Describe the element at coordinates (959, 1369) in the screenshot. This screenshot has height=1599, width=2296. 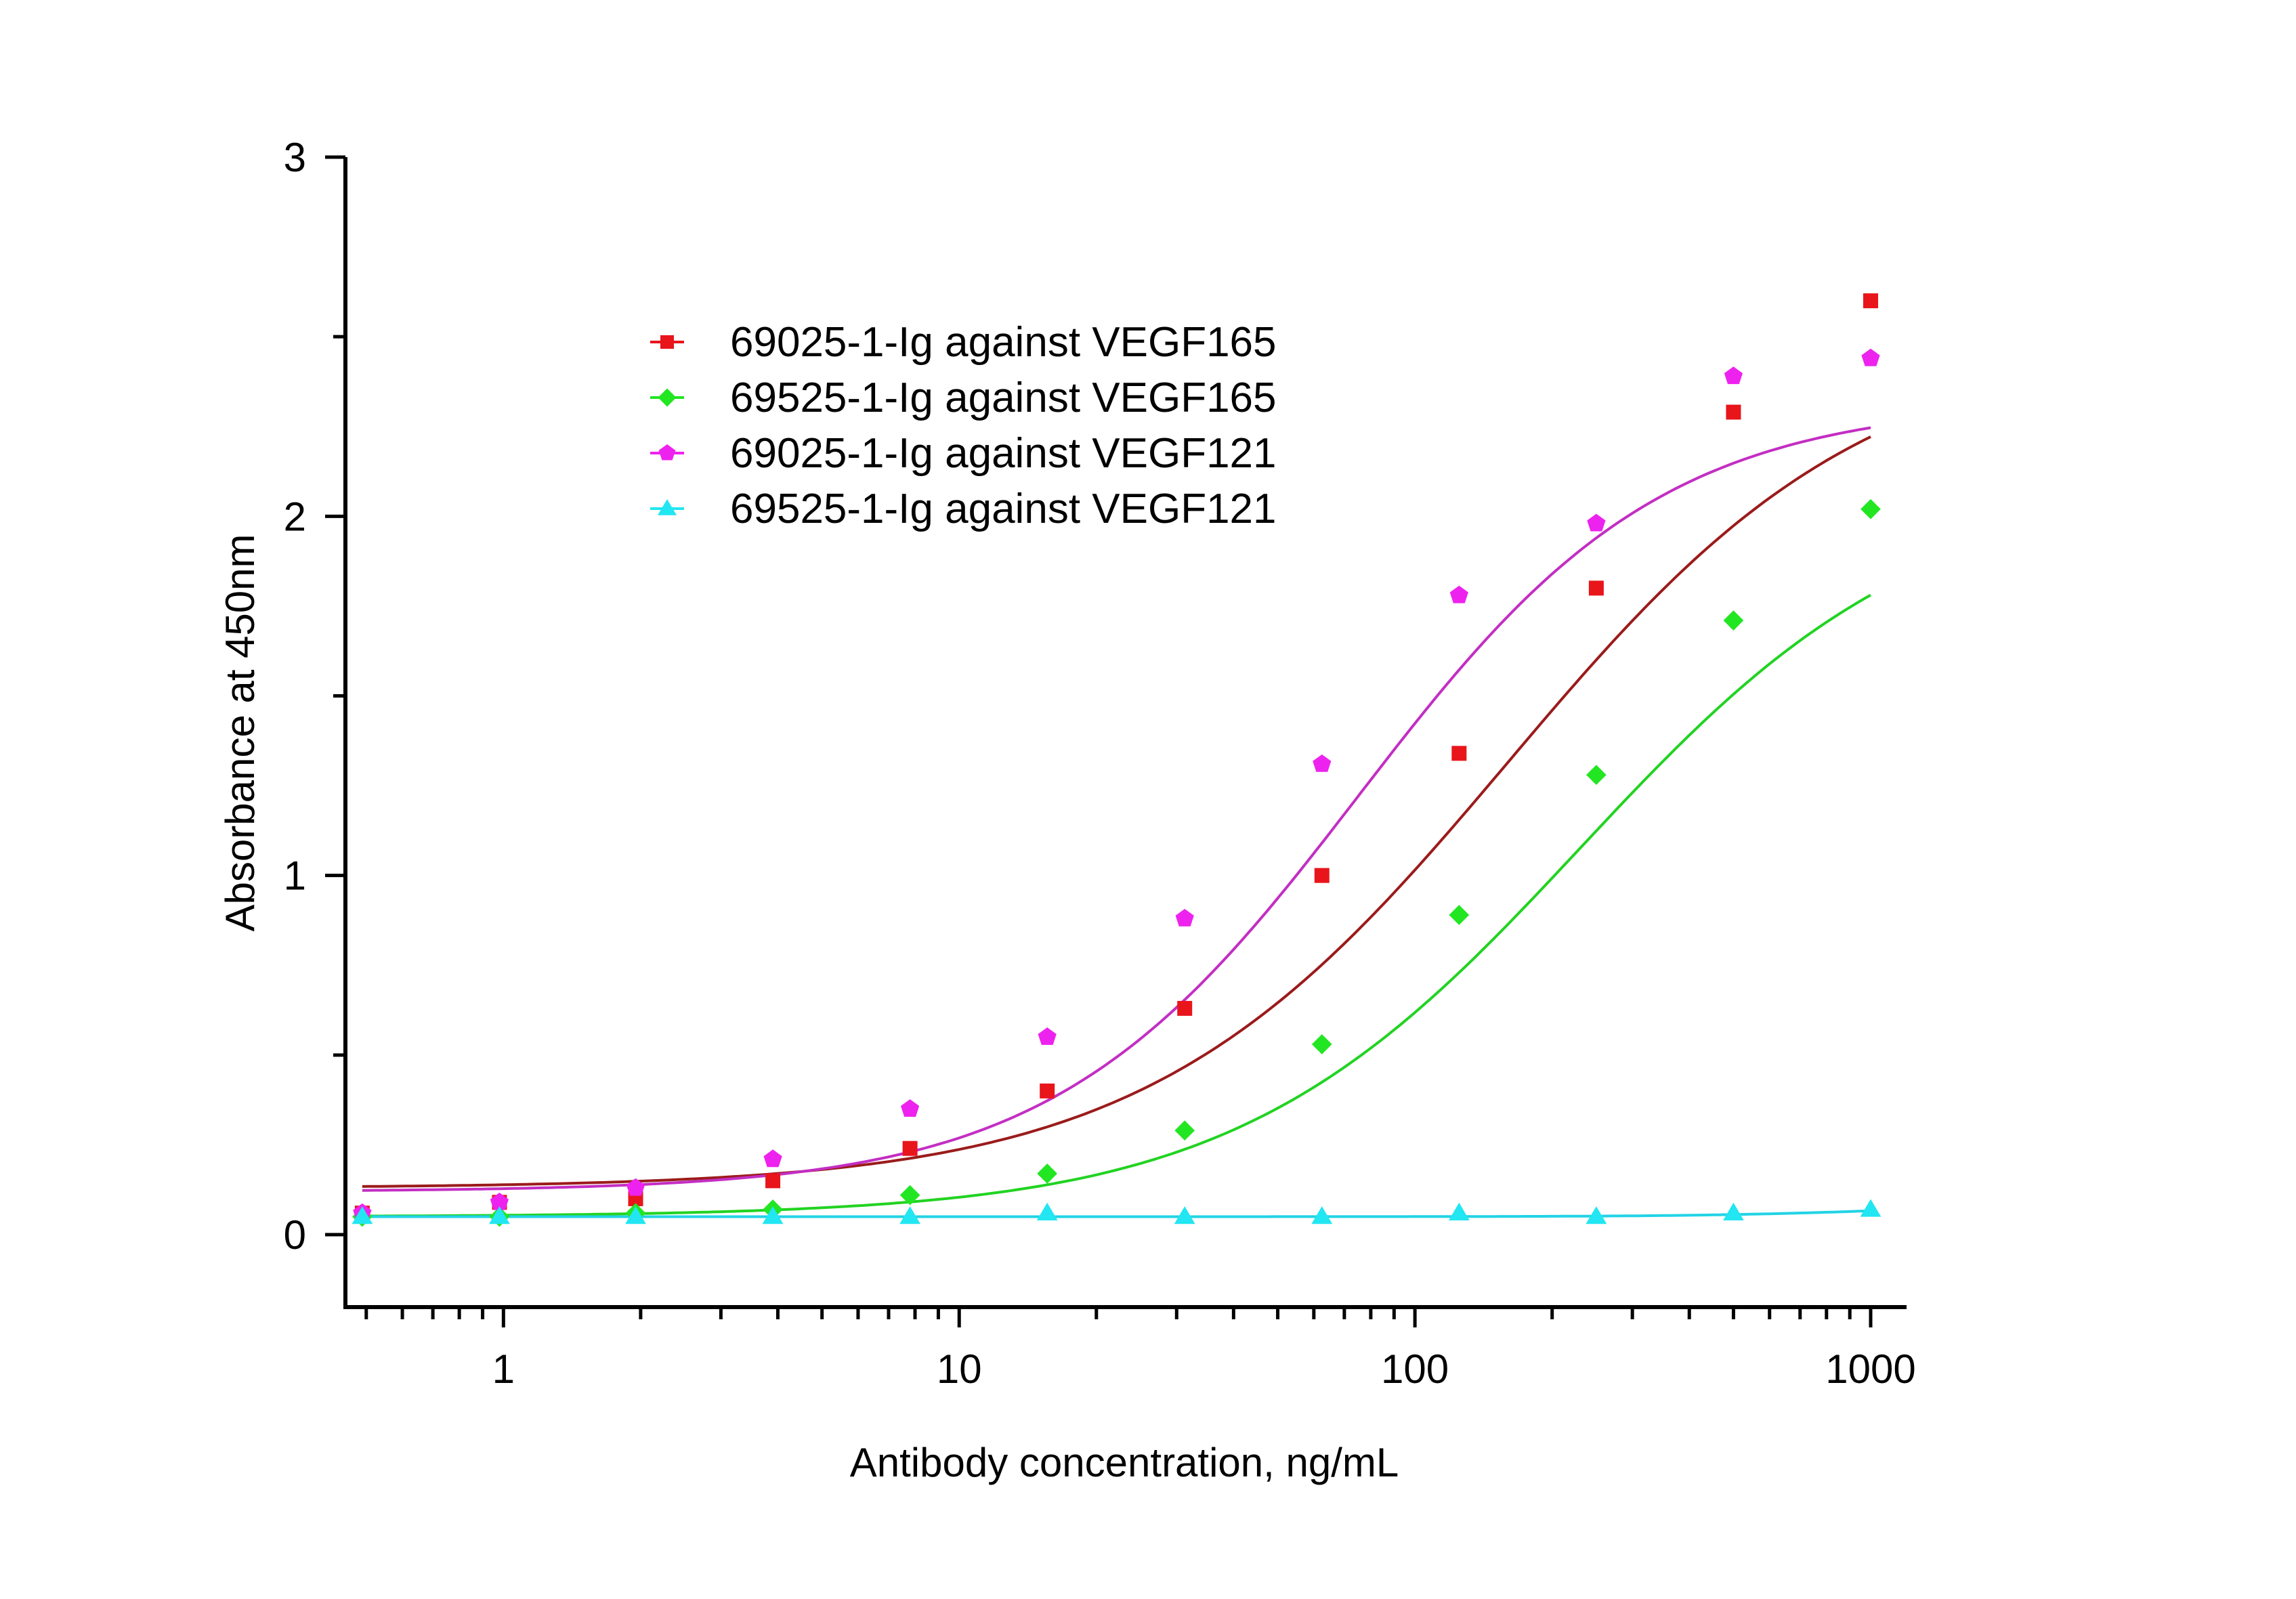
I see `x-tick-label: 10` at that location.